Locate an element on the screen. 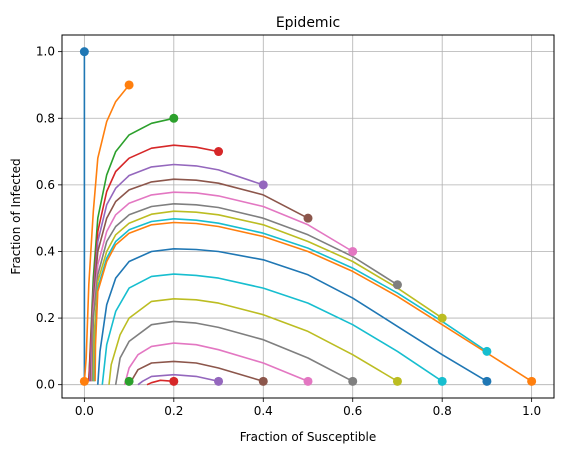 The width and height of the screenshot is (567, 453). y-tick-label: 0.6 is located at coordinates (45, 185).